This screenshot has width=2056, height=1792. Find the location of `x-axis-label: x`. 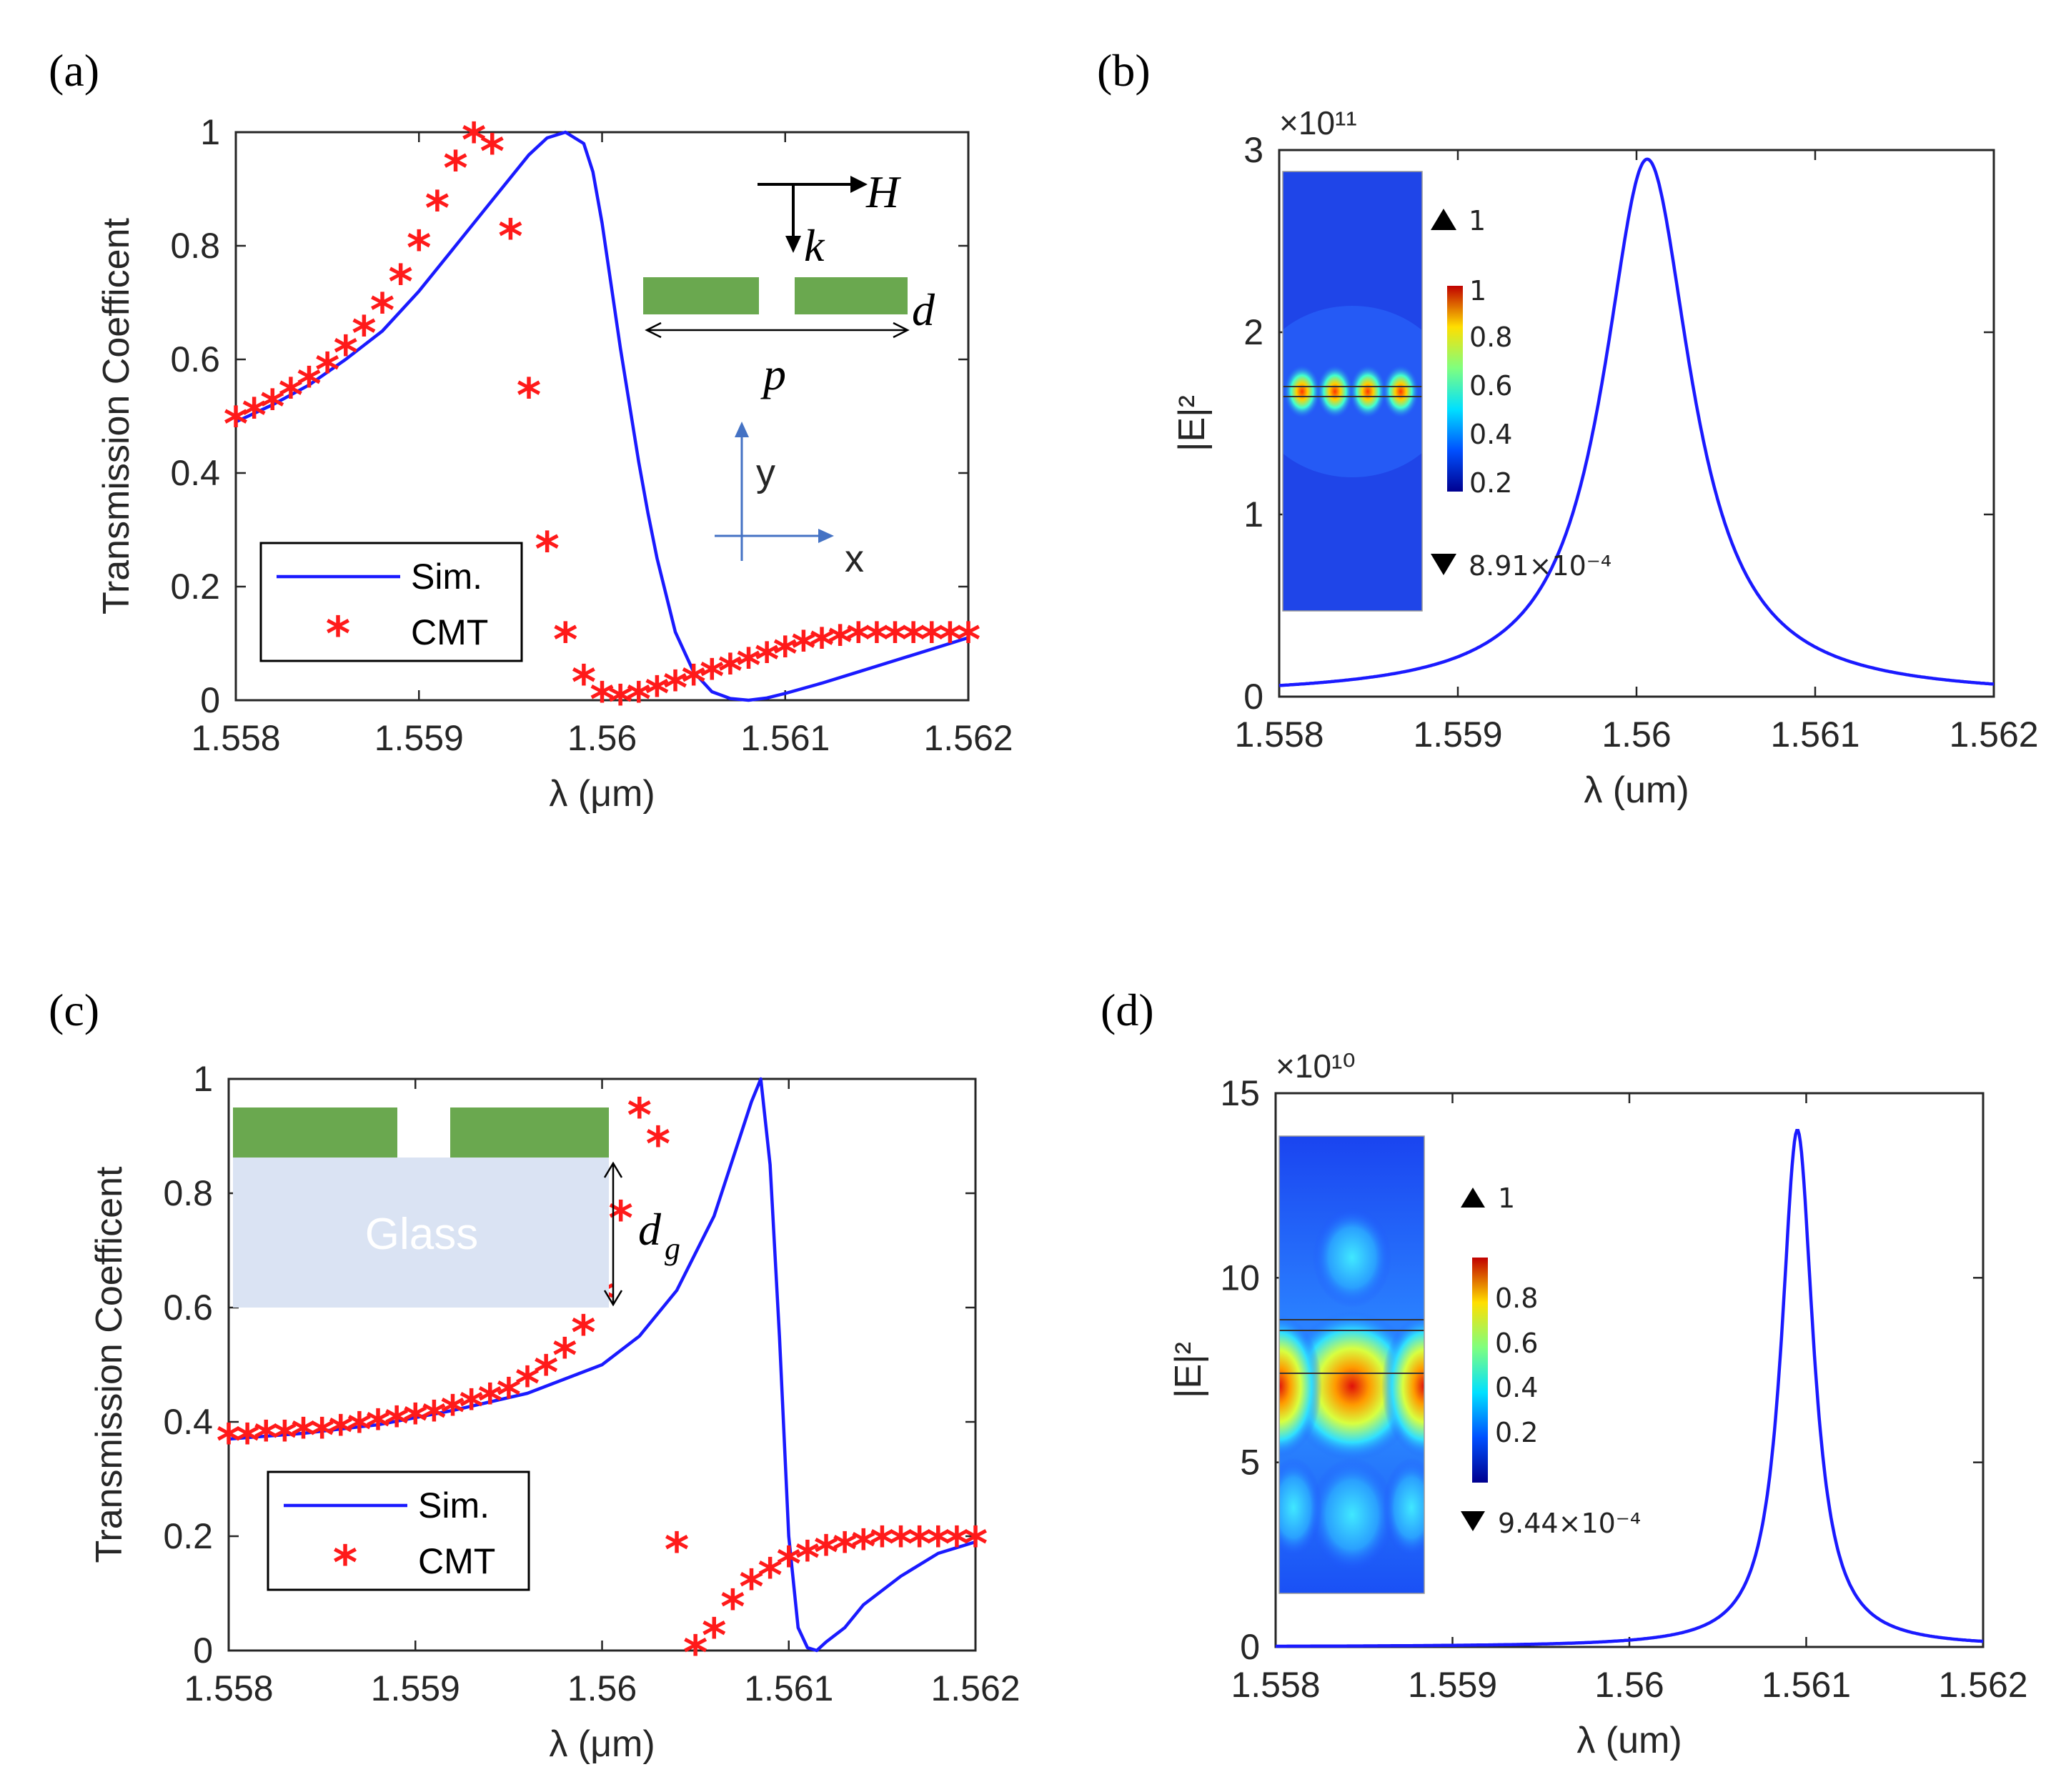

x-axis-label: x is located at coordinates (854, 558).